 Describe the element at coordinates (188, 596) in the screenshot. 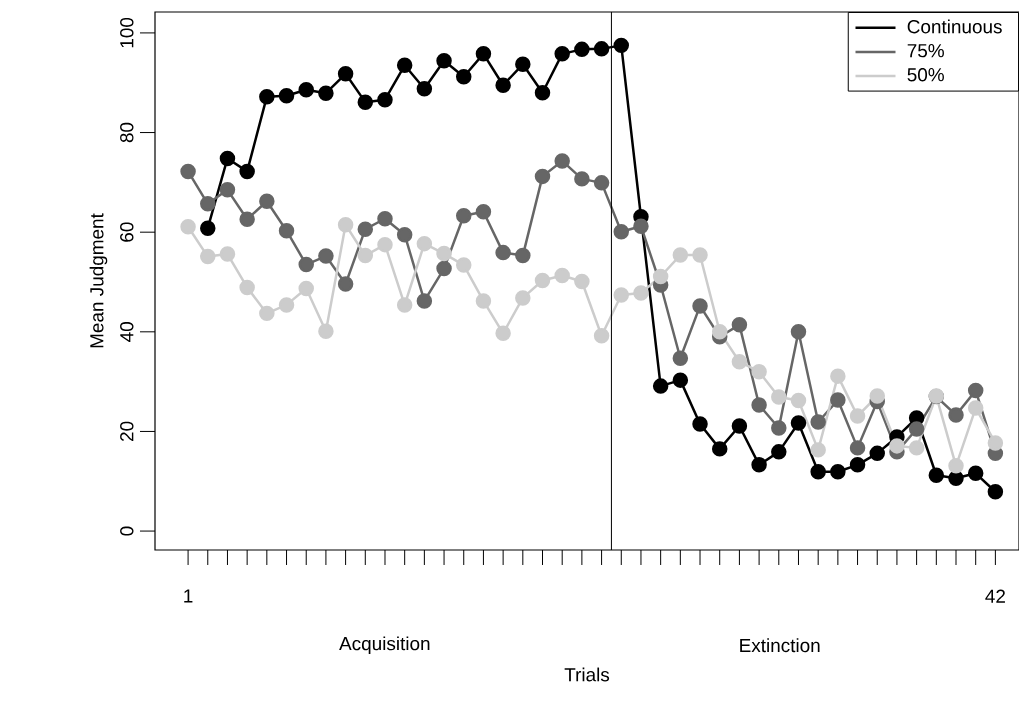

I see `x-tick-label: 1` at that location.